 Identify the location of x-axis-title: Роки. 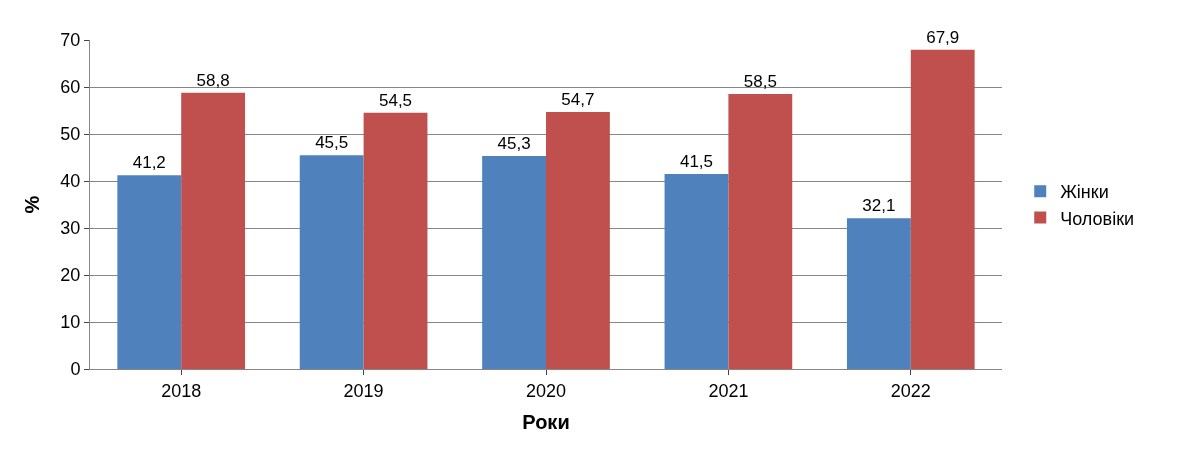
(546, 422).